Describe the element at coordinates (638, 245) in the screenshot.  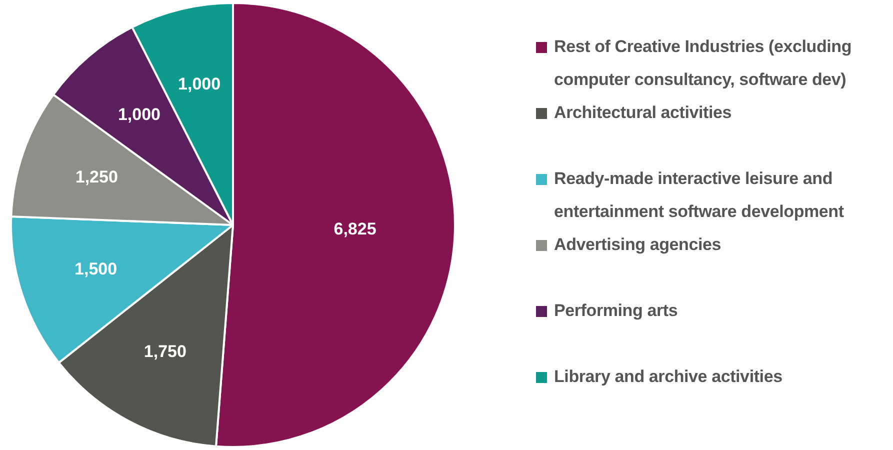
I see `legend-label: Advertising agencies` at that location.